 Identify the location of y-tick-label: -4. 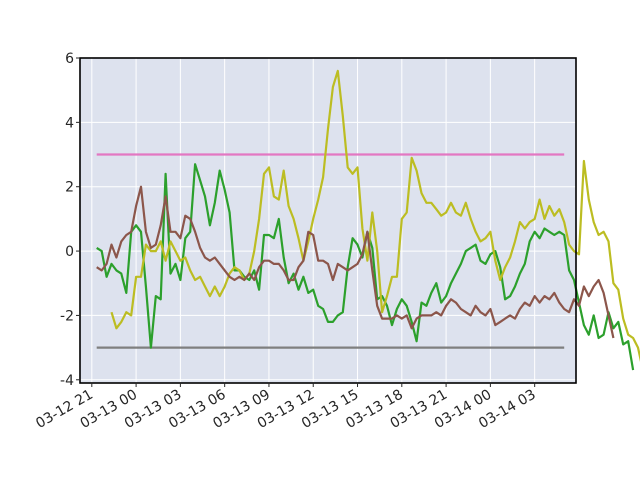
(67, 381).